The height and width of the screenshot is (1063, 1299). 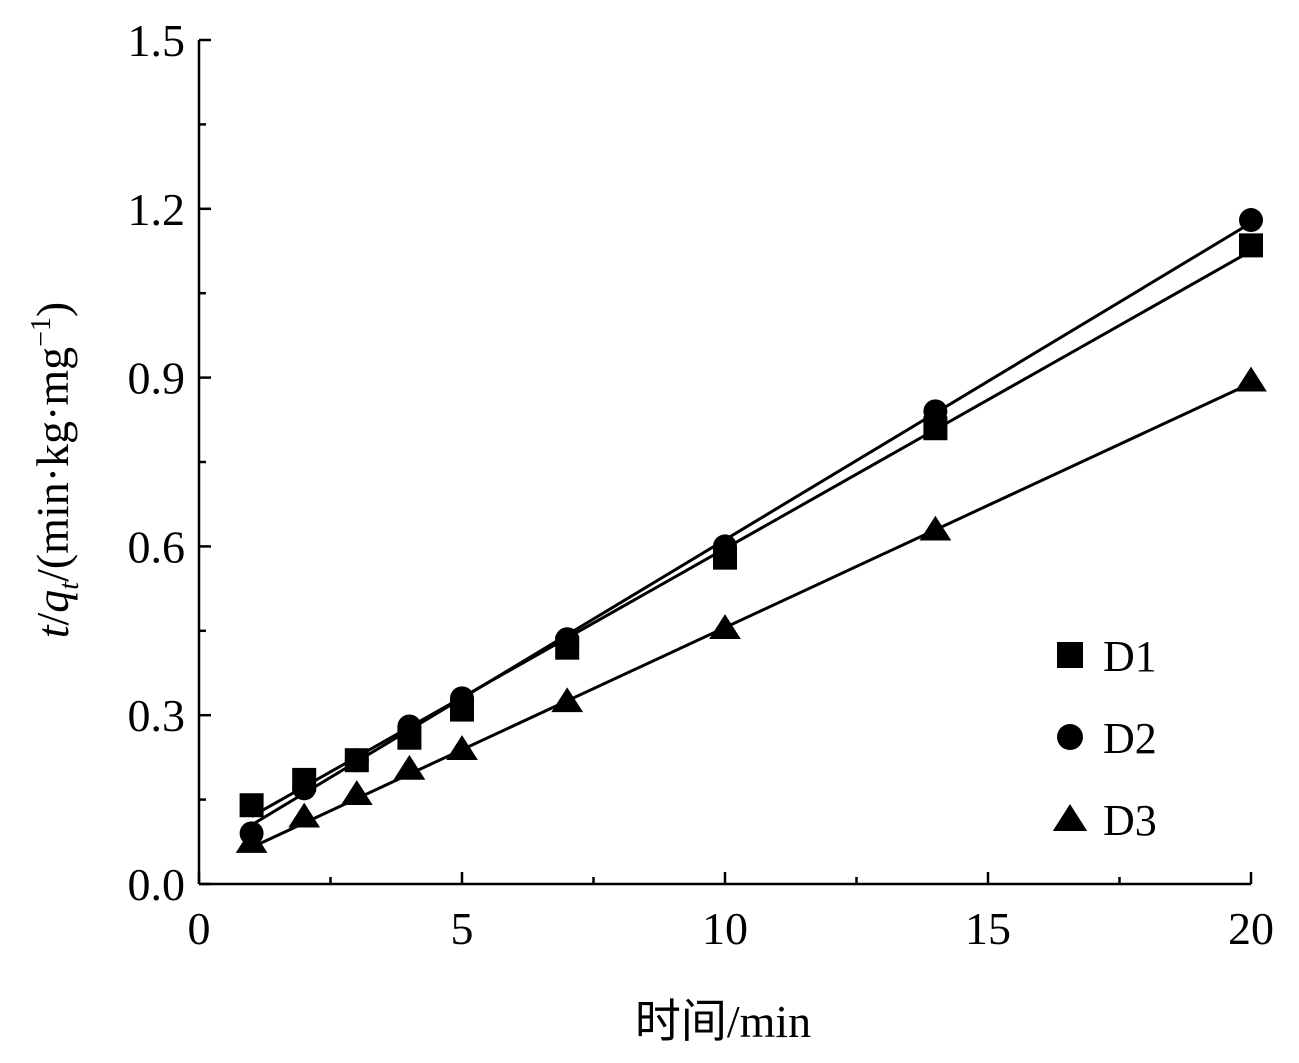 I want to click on x-axis-title: 时间/min, so click(x=723, y=1021).